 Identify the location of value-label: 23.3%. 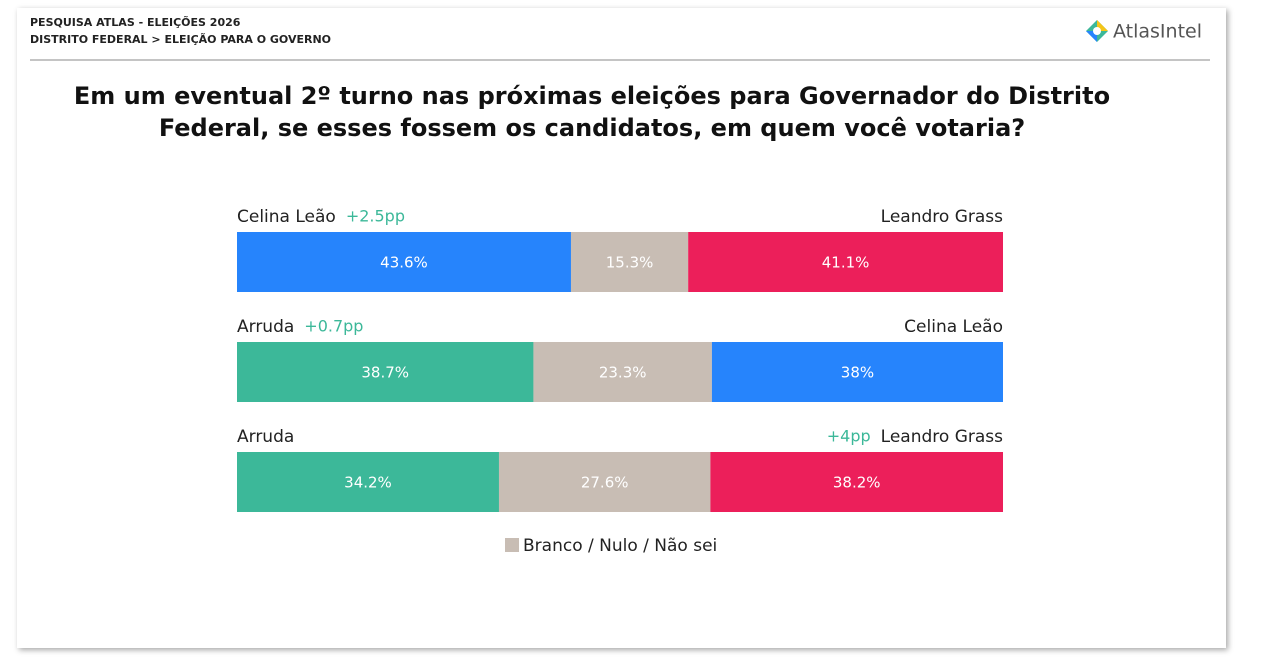
(623, 373).